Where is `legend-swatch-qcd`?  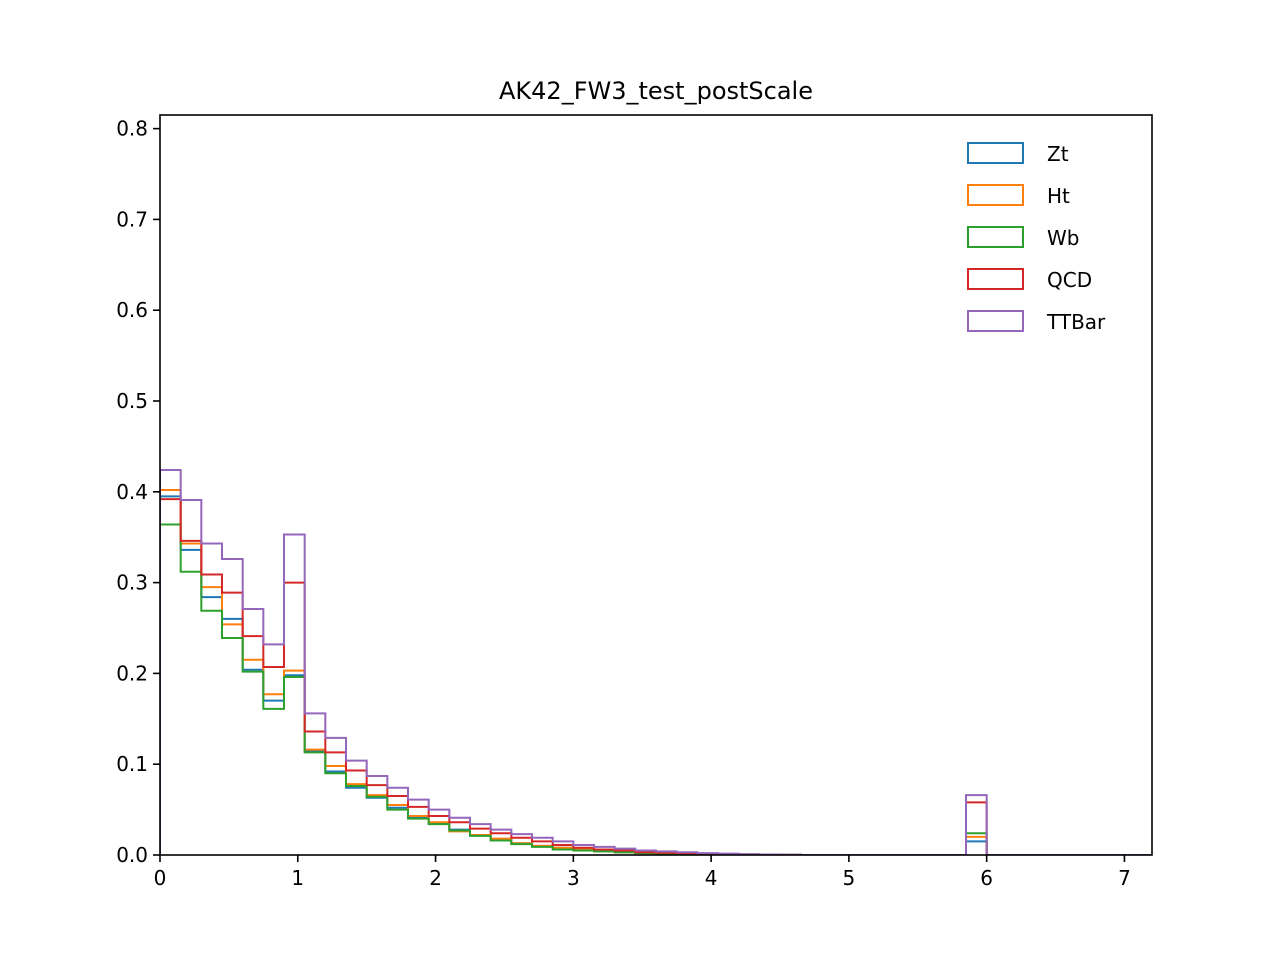
legend-swatch-qcd is located at coordinates (995, 279).